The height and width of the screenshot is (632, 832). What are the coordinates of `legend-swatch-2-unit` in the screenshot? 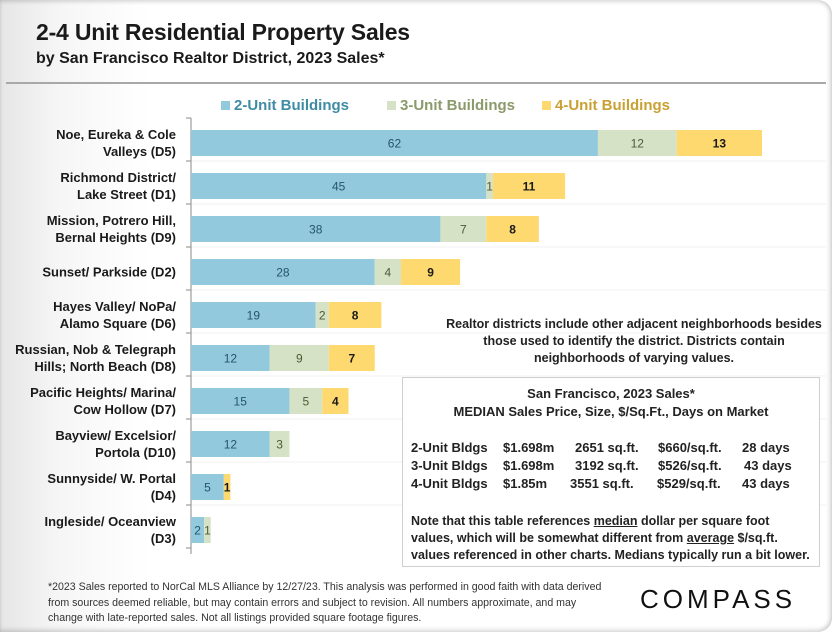 It's located at (225, 105).